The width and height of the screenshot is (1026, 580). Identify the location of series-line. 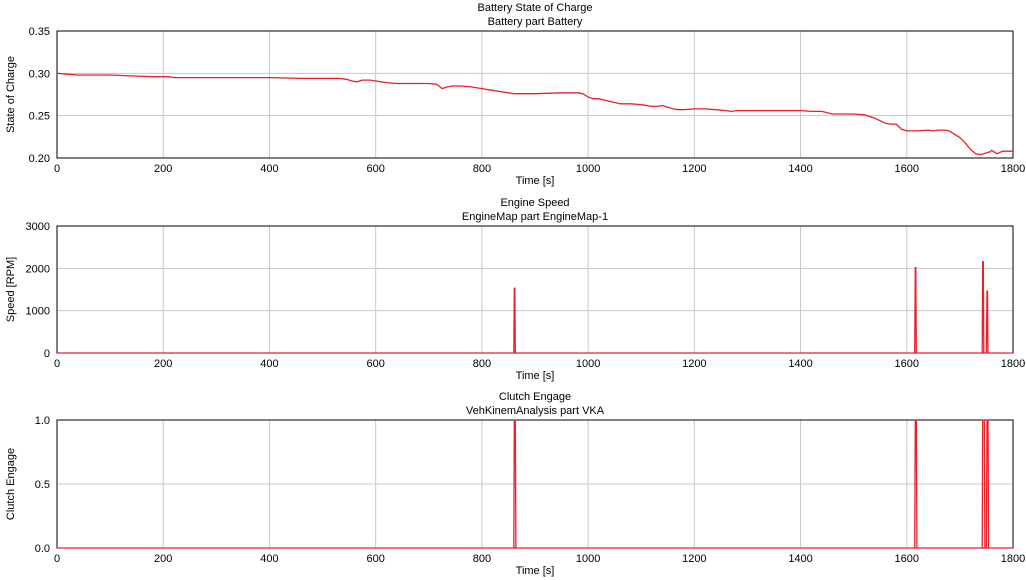
(534, 114).